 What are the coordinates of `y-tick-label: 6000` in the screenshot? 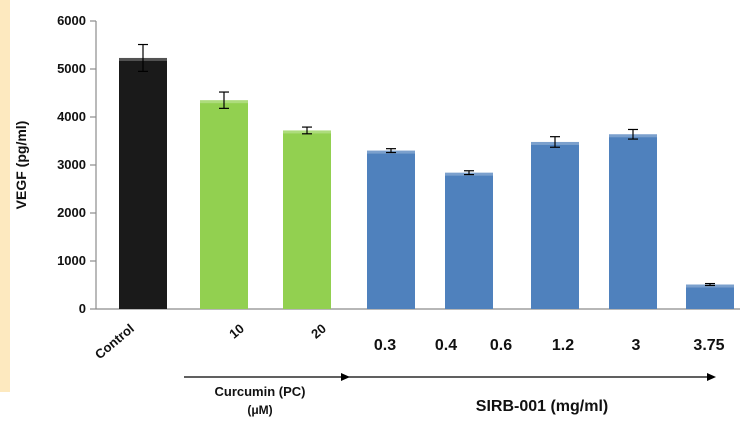 It's located at (71, 20).